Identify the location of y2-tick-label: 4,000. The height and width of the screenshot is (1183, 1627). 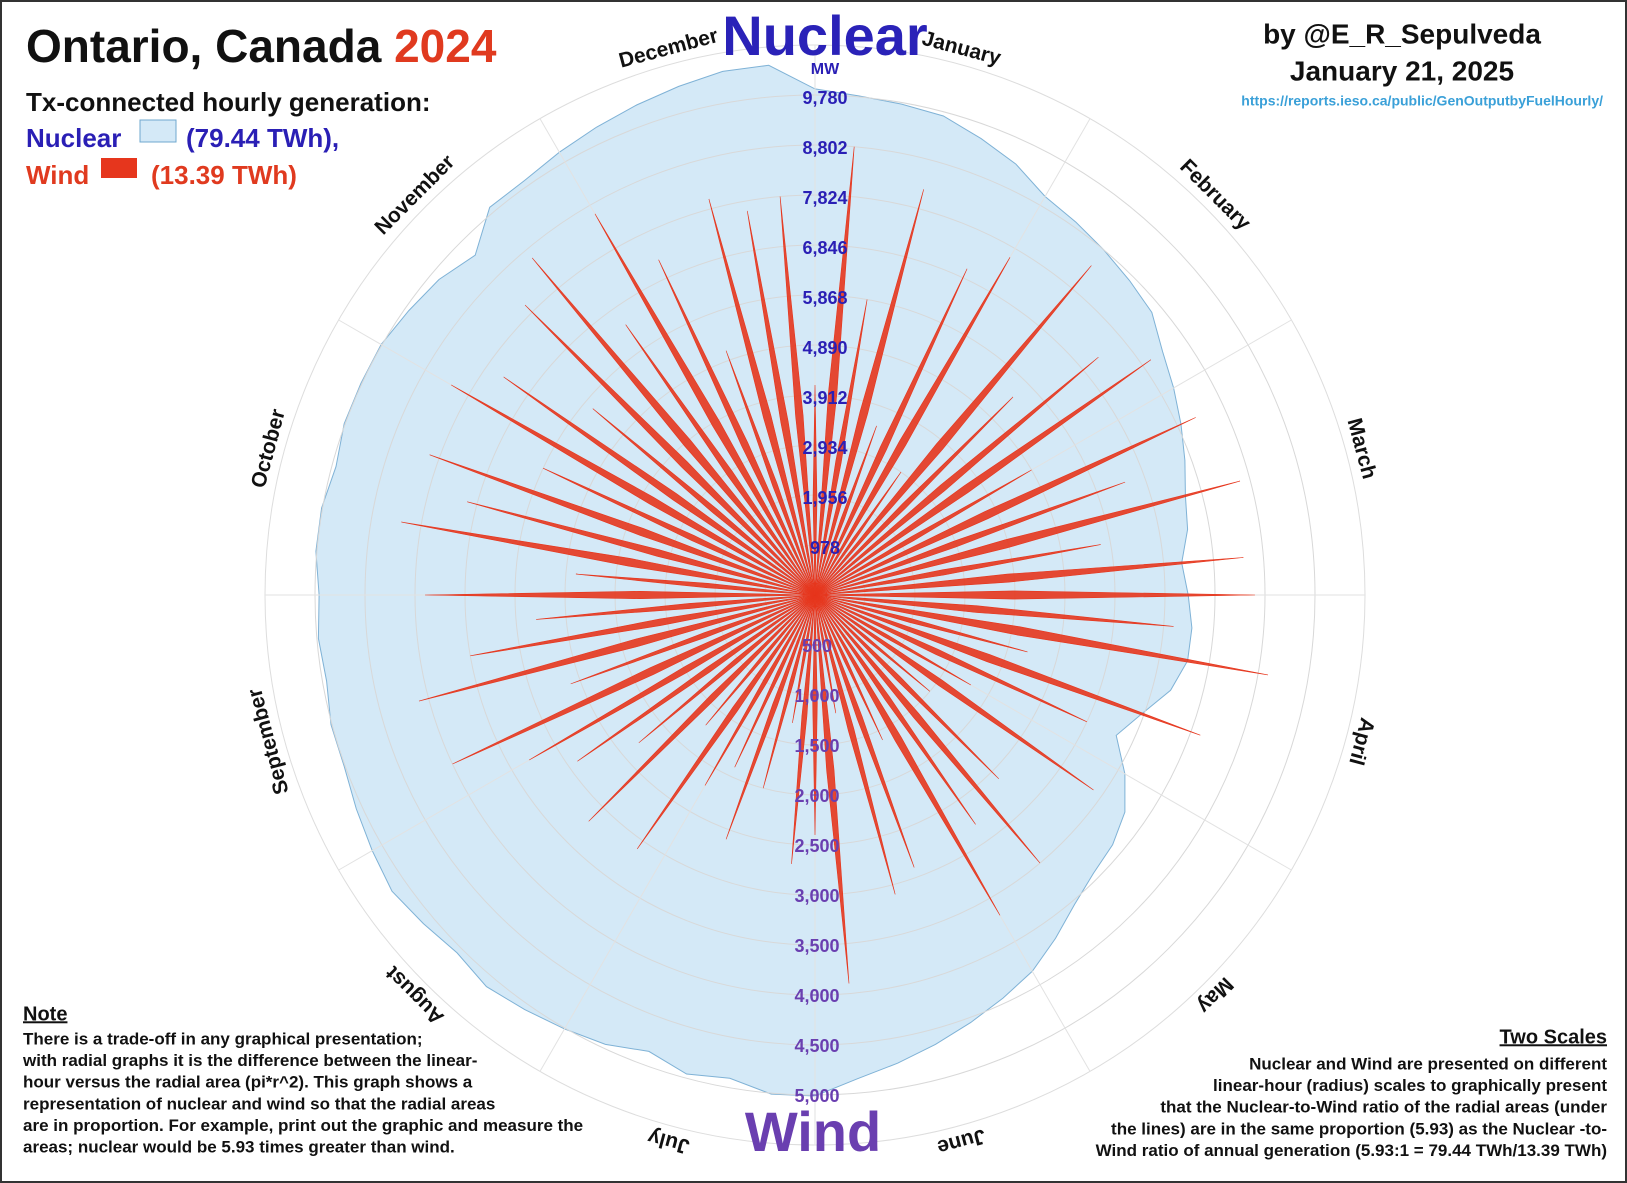
(816, 996).